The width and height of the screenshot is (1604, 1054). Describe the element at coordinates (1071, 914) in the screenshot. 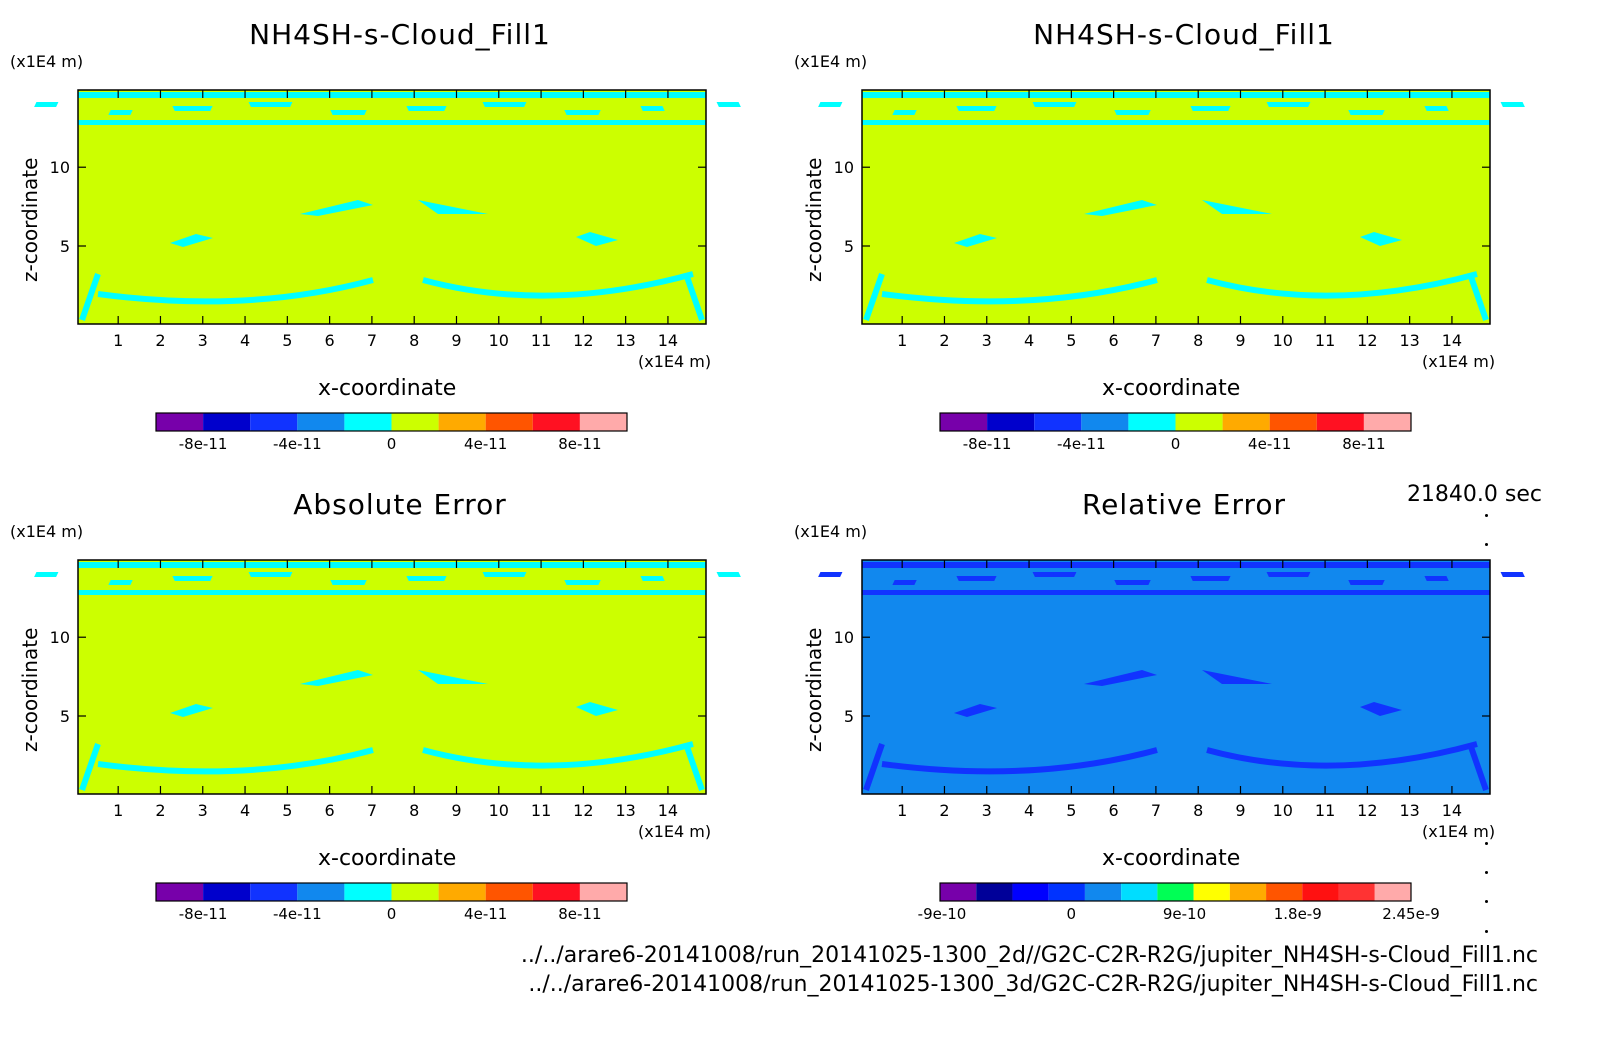

I see `colorbar-label: 0` at that location.